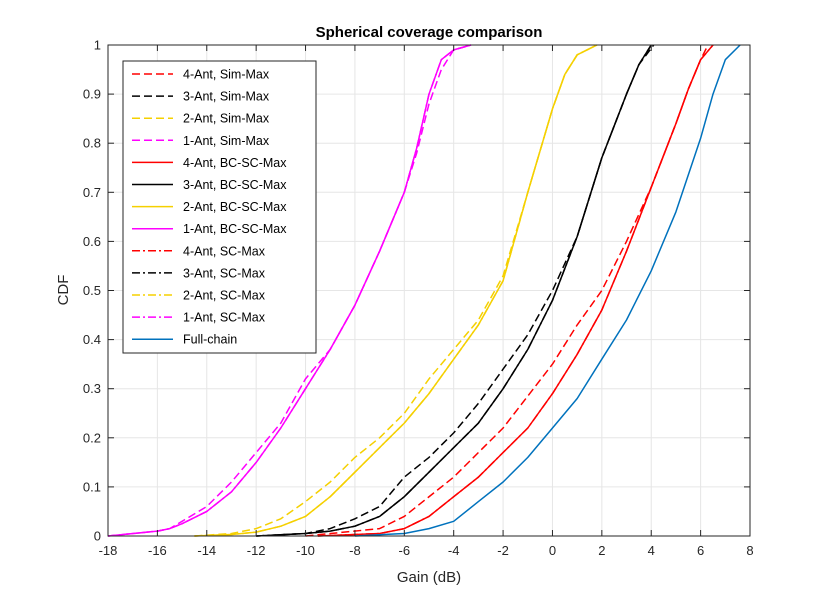 The width and height of the screenshot is (830, 601). I want to click on legend-entry-label: 2-Ant, Sim-Max, so click(226, 119).